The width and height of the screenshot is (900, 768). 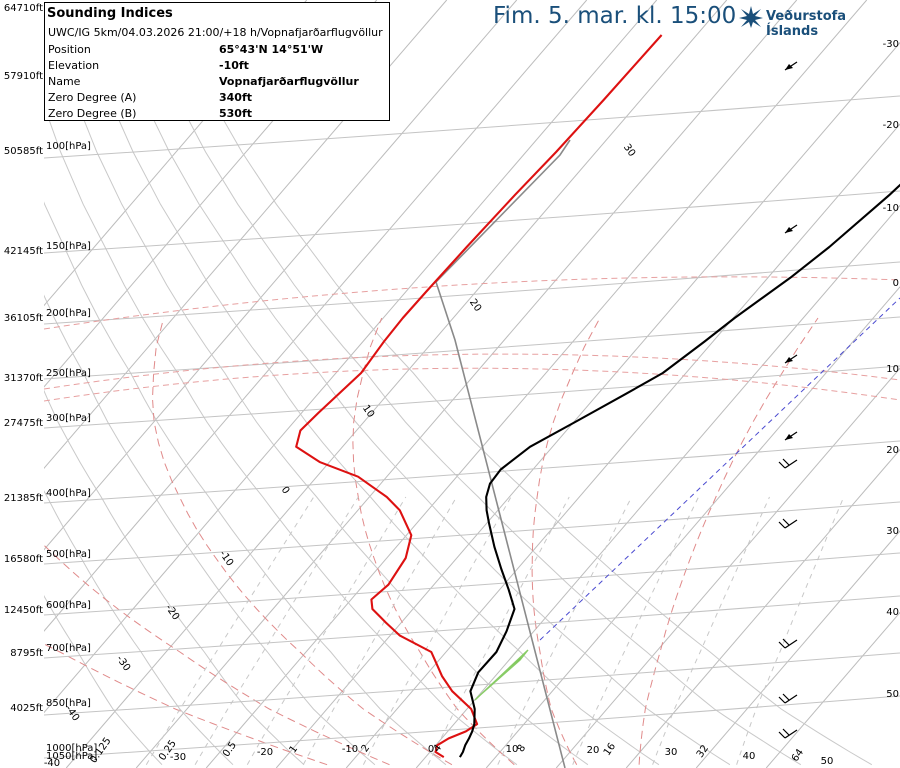 I want to click on mixing-ratio-tick-label: 16, so click(x=610, y=749).